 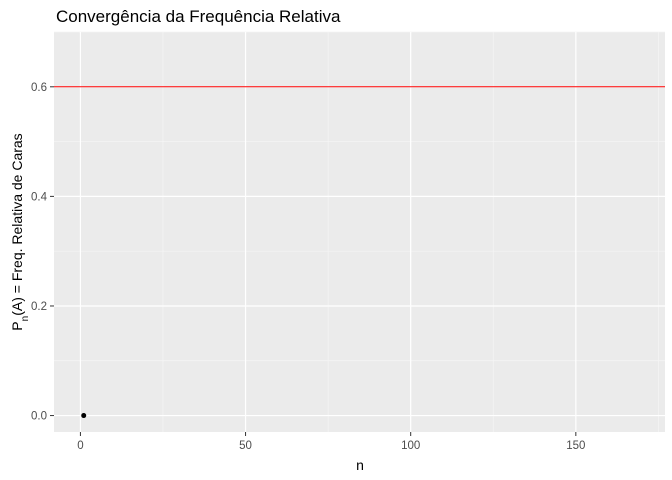 I want to click on y-axis-title: Pn(A) = Freq. Relativa de Caras, so click(x=20, y=231).